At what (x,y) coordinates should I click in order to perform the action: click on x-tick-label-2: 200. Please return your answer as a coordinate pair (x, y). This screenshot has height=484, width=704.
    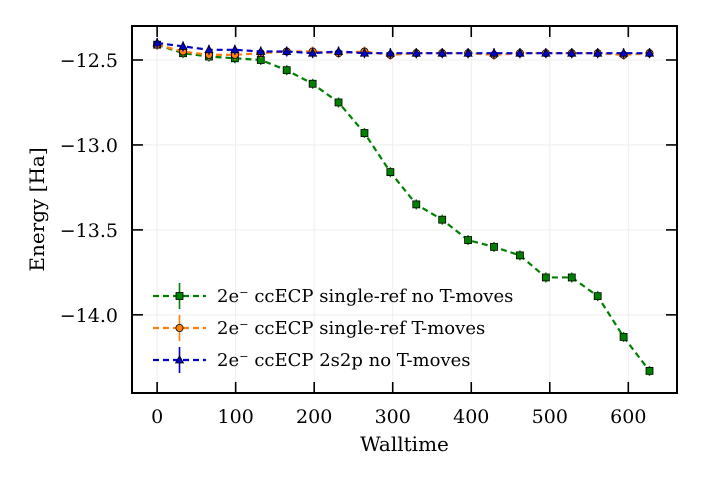
    Looking at the image, I should click on (314, 417).